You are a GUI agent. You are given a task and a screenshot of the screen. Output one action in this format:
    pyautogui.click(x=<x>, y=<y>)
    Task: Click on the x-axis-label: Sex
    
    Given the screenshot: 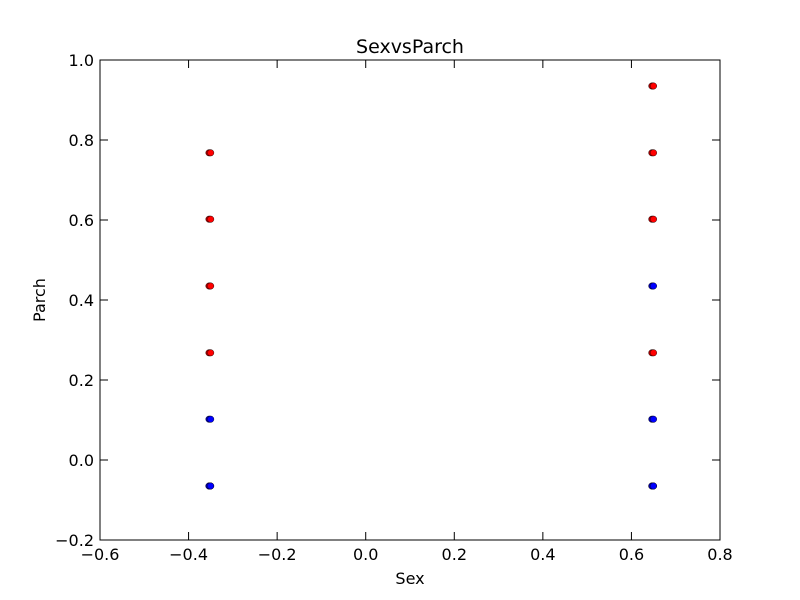 What is the action you would take?
    pyautogui.click(x=409, y=578)
    